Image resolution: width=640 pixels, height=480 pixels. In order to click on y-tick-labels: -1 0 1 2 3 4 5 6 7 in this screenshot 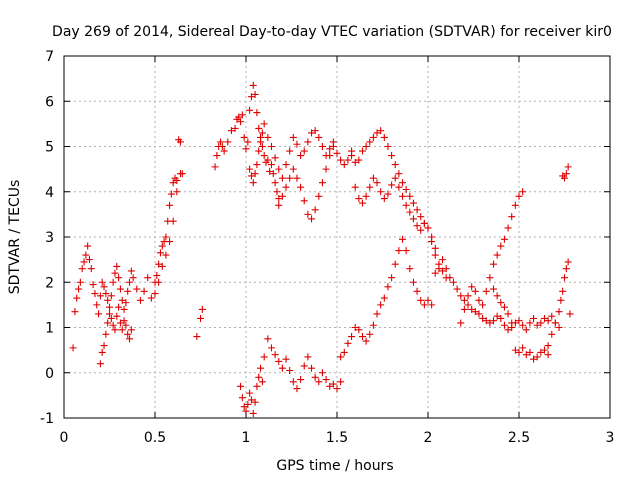, I will do `click(47, 238)`.